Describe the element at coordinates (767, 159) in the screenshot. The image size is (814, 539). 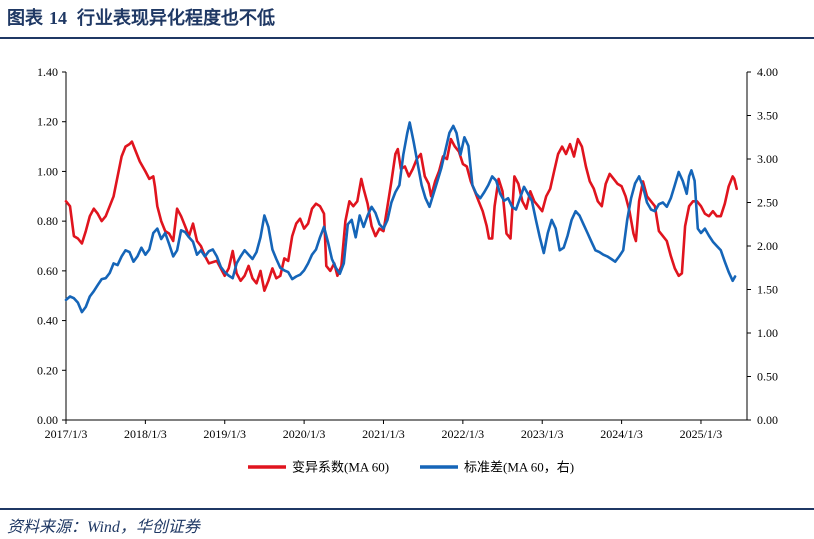
I see `y-right-tick-label: 3.00` at that location.